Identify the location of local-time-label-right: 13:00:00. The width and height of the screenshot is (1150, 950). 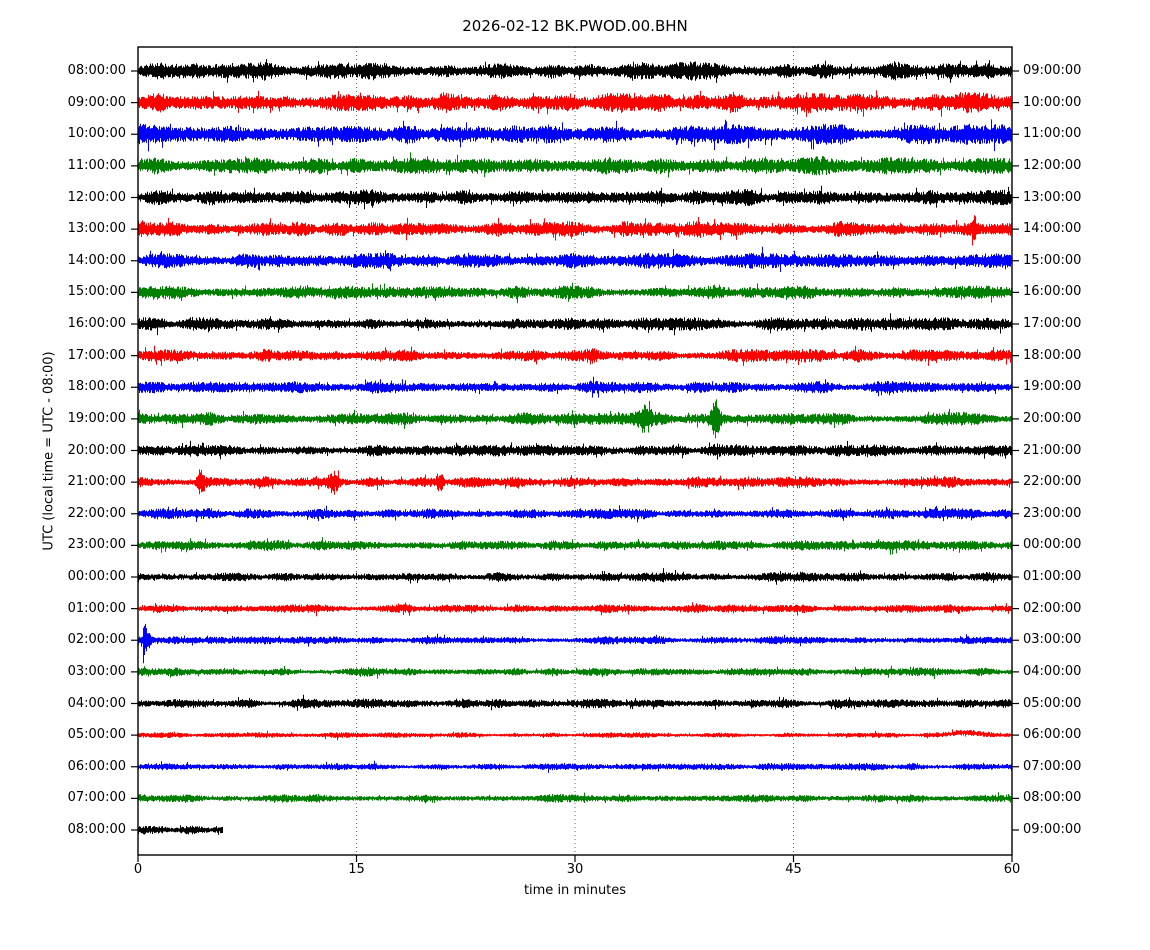
(1052, 197).